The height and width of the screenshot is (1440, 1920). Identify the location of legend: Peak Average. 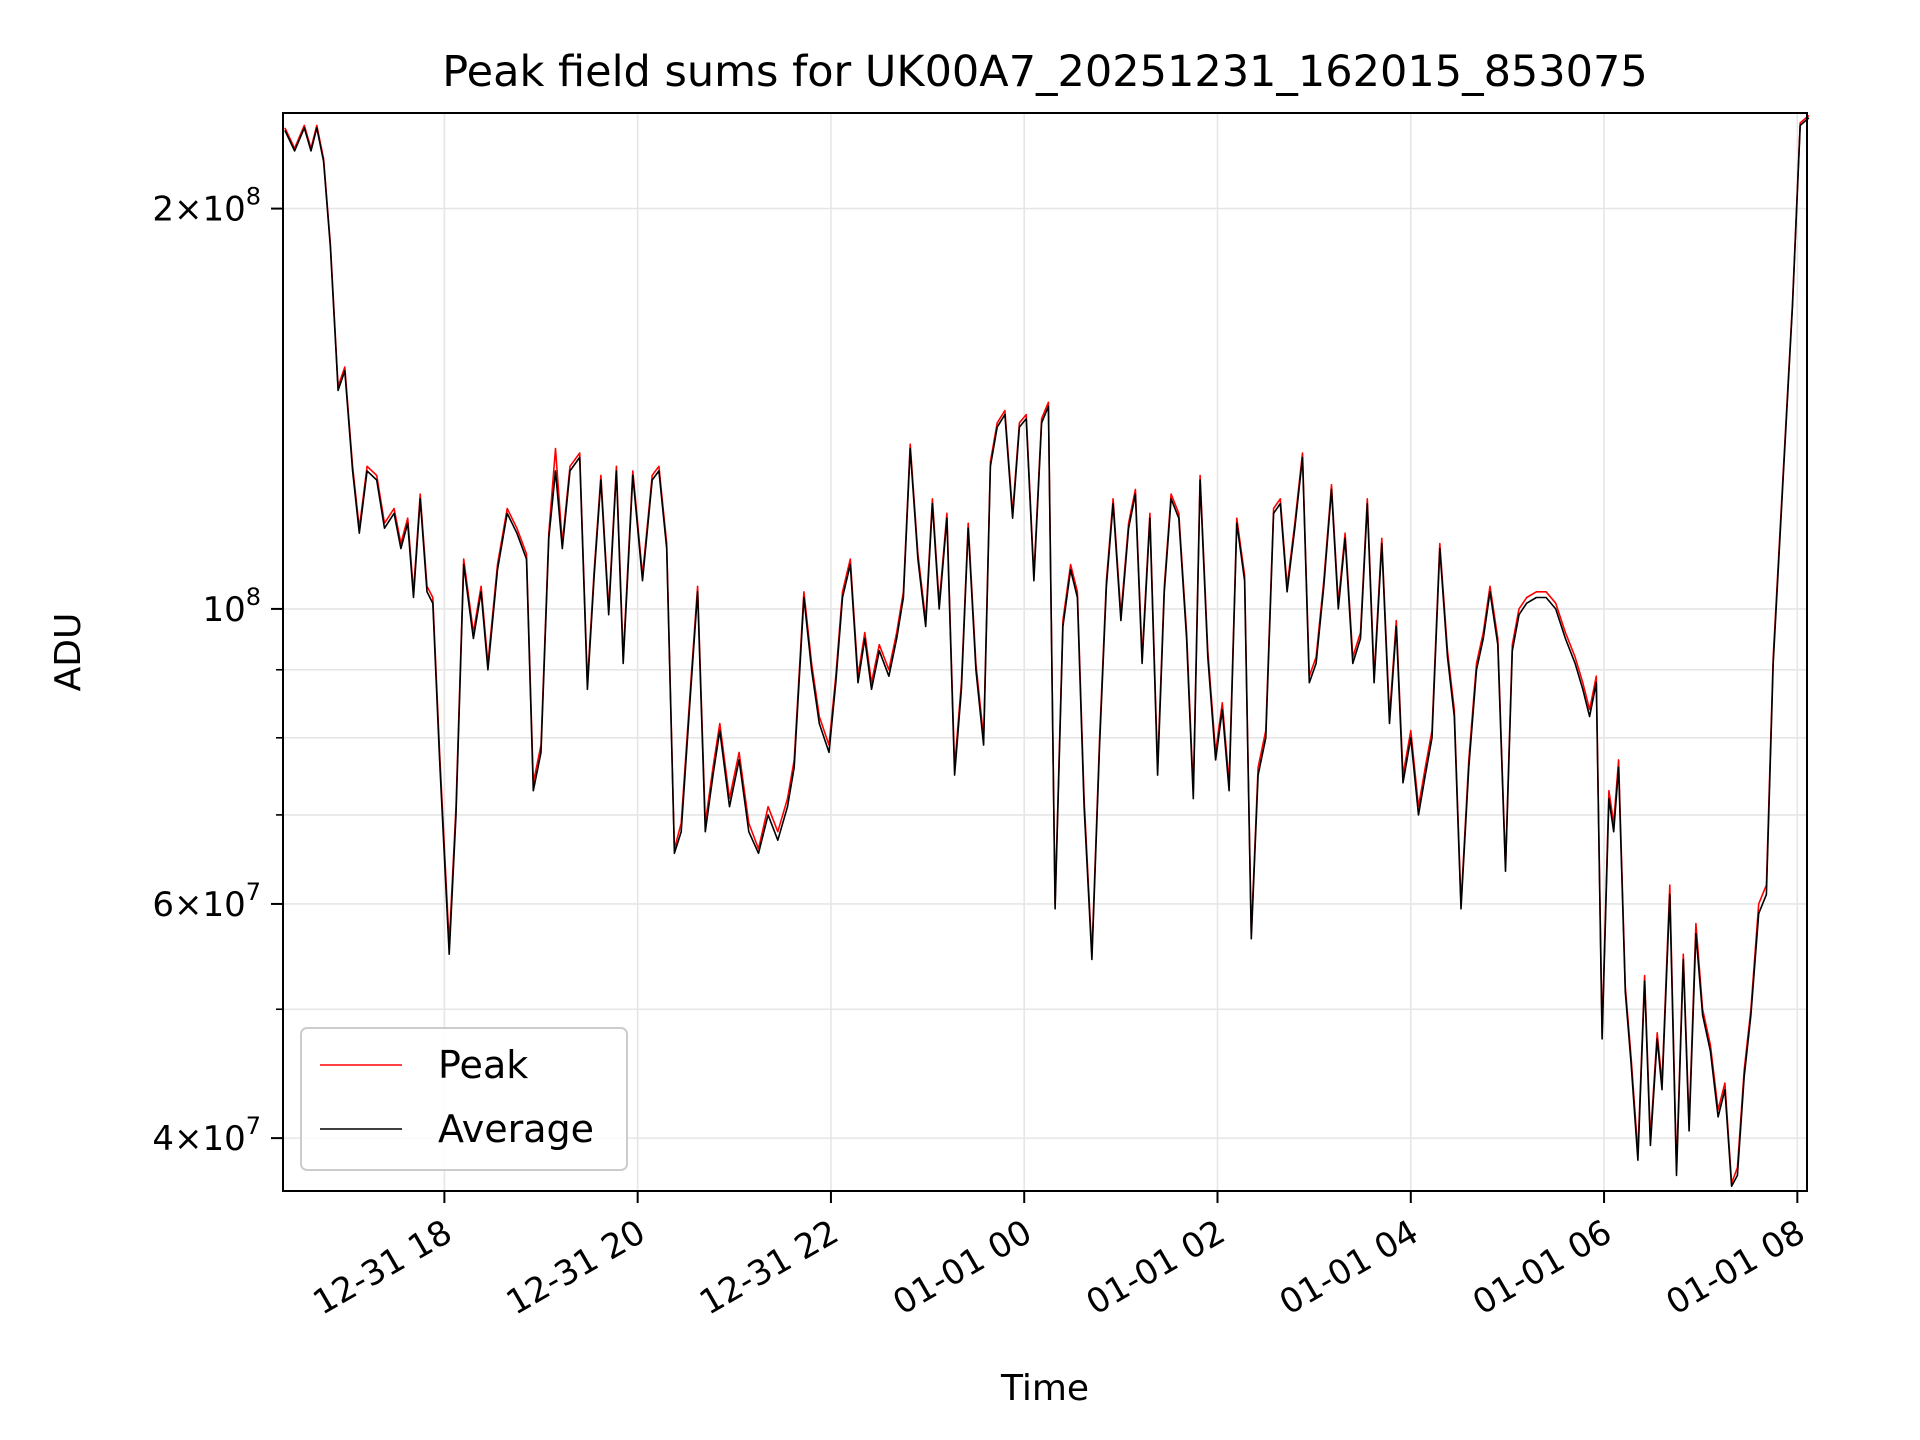
(464, 1099).